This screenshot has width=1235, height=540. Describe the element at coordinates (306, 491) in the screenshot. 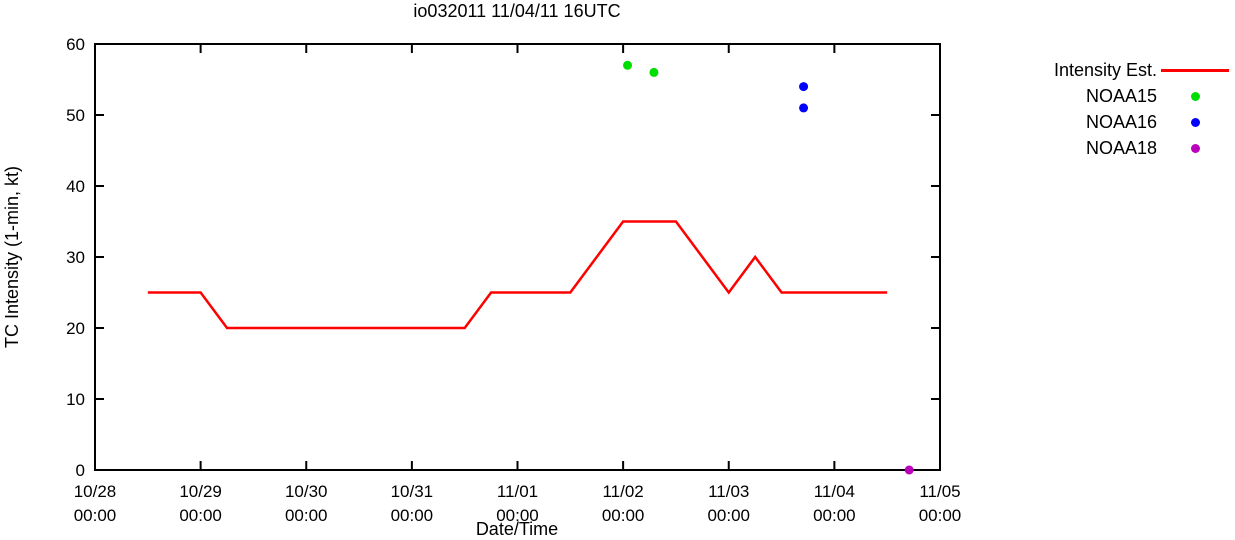

I see `x-tick-date-label: 10/30` at that location.